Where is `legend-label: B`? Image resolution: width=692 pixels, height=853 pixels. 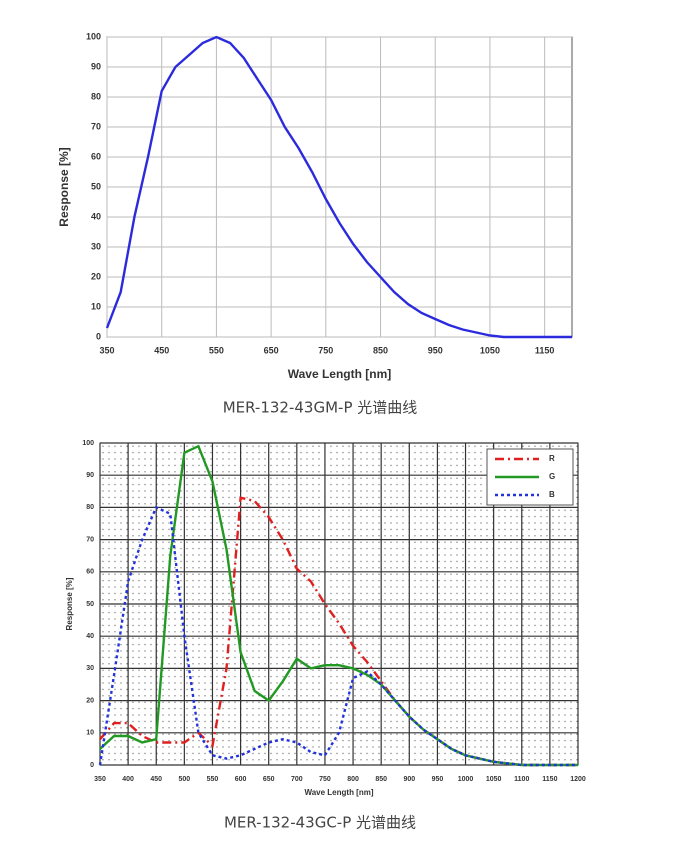
legend-label: B is located at coordinates (552, 494).